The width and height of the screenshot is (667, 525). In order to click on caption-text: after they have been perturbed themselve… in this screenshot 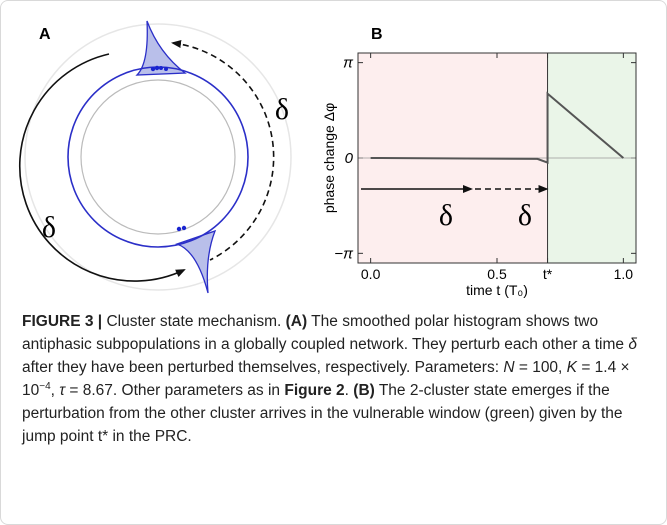, I will do `click(263, 367)`.